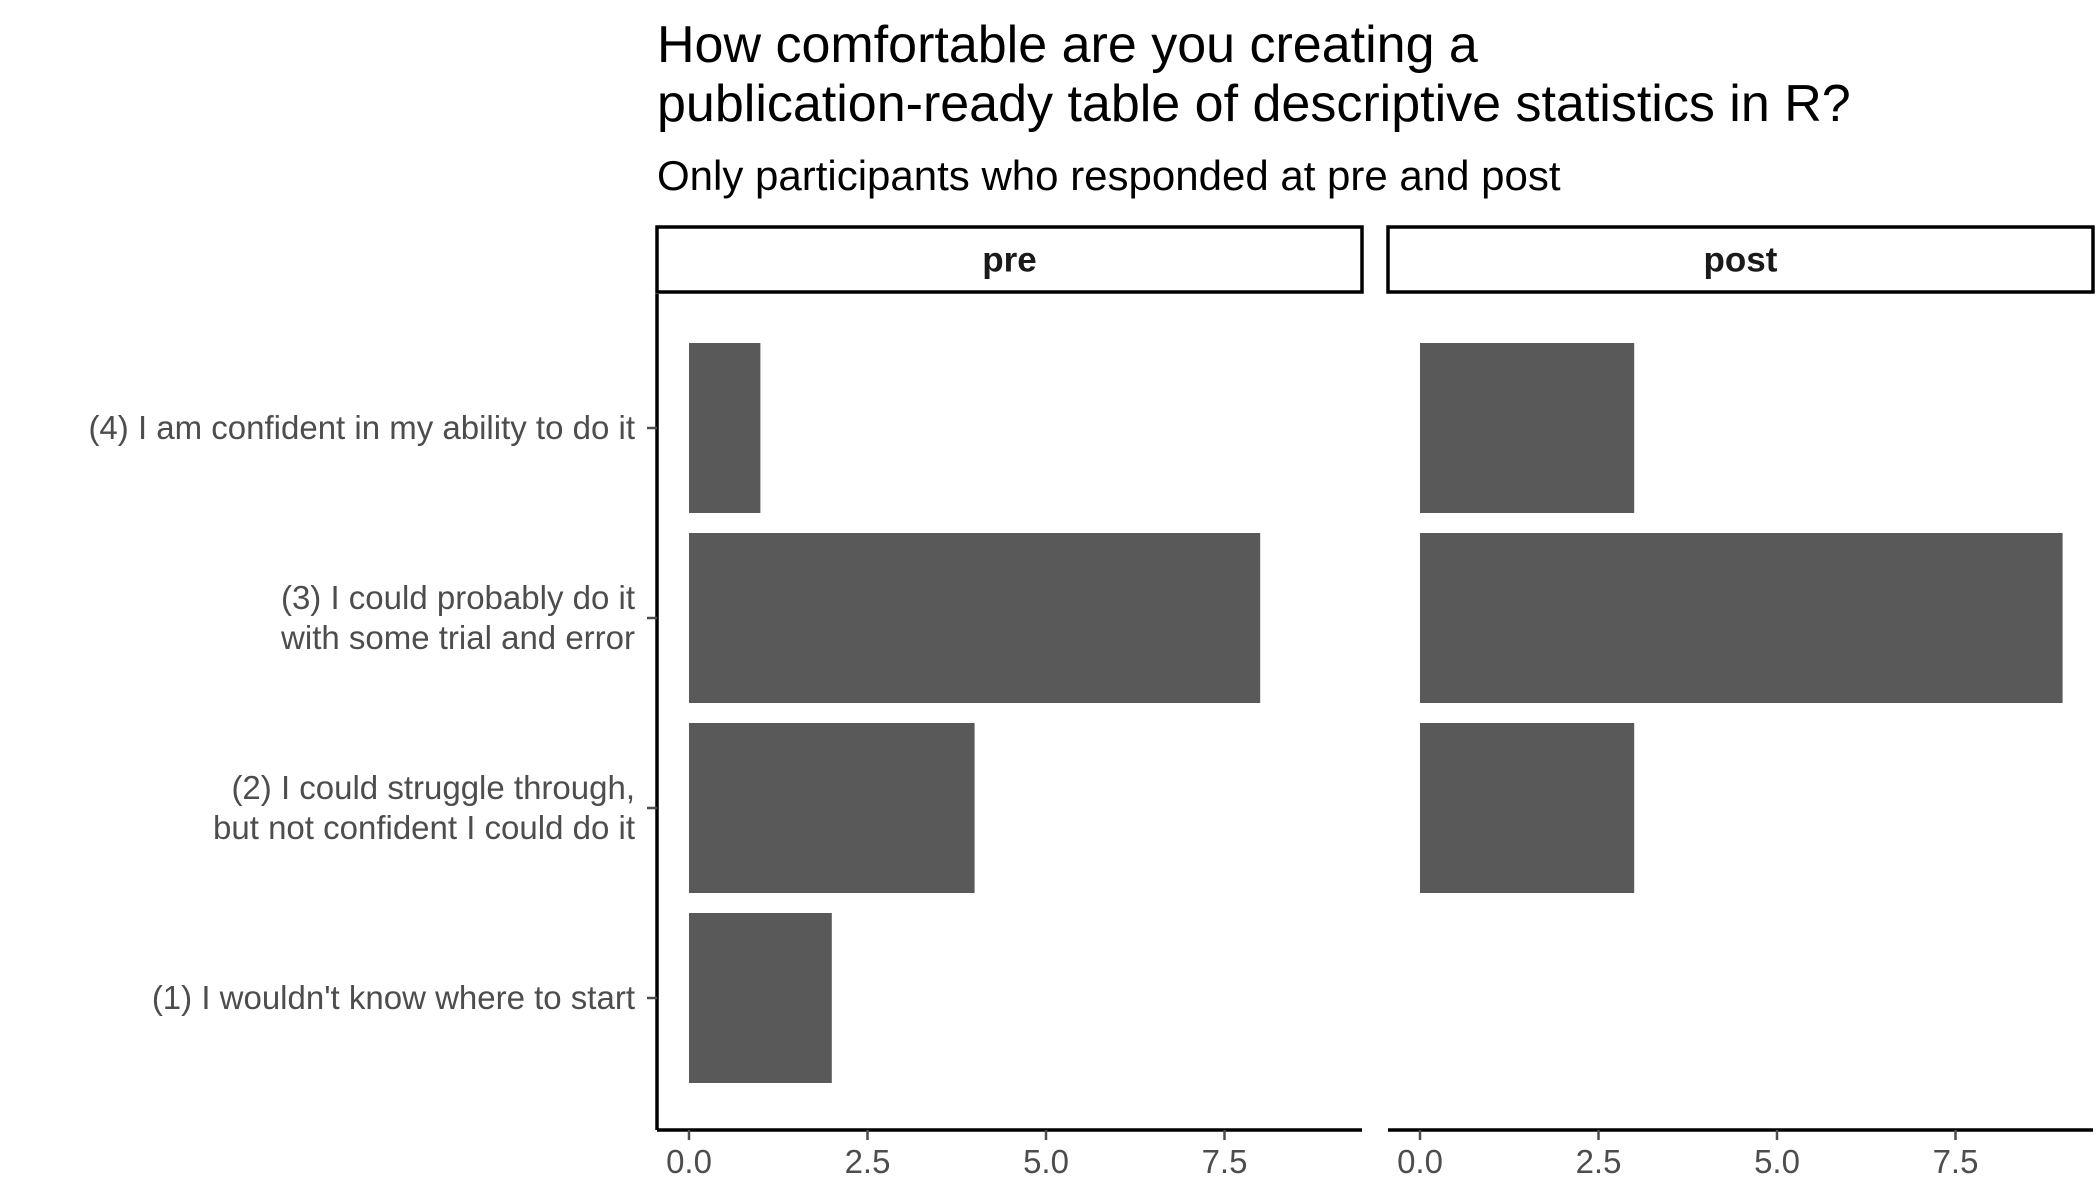 The height and width of the screenshot is (1200, 2100). What do you see at coordinates (868, 1161) in the screenshot?
I see `x-tick-label-pre-2.5: 2.5` at bounding box center [868, 1161].